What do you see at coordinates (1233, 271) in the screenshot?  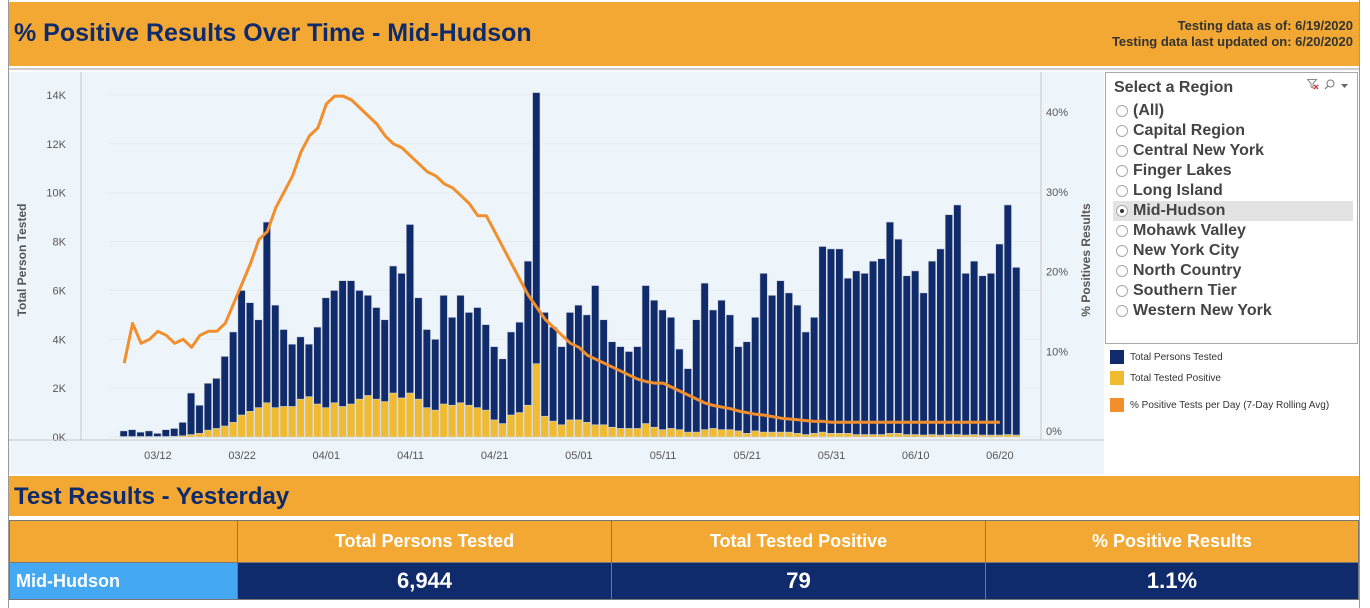 I see `region-option: North Country` at bounding box center [1233, 271].